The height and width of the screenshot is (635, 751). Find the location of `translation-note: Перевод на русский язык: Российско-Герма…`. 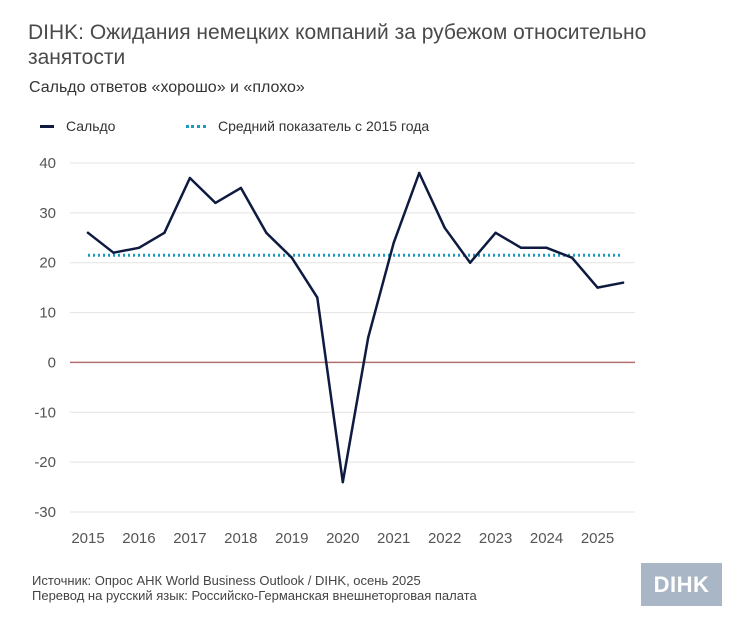

translation-note: Перевод на русский язык: Российско-Герма… is located at coordinates (254, 595).